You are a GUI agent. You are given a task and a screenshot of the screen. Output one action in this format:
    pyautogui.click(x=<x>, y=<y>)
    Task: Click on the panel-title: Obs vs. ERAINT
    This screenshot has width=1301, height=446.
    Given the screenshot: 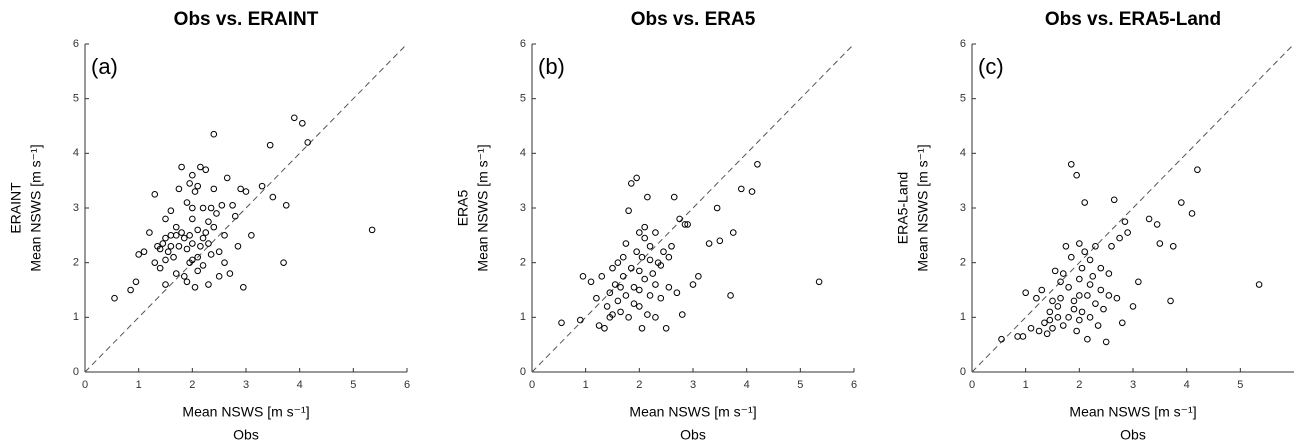 What is the action you would take?
    pyautogui.click(x=246, y=19)
    